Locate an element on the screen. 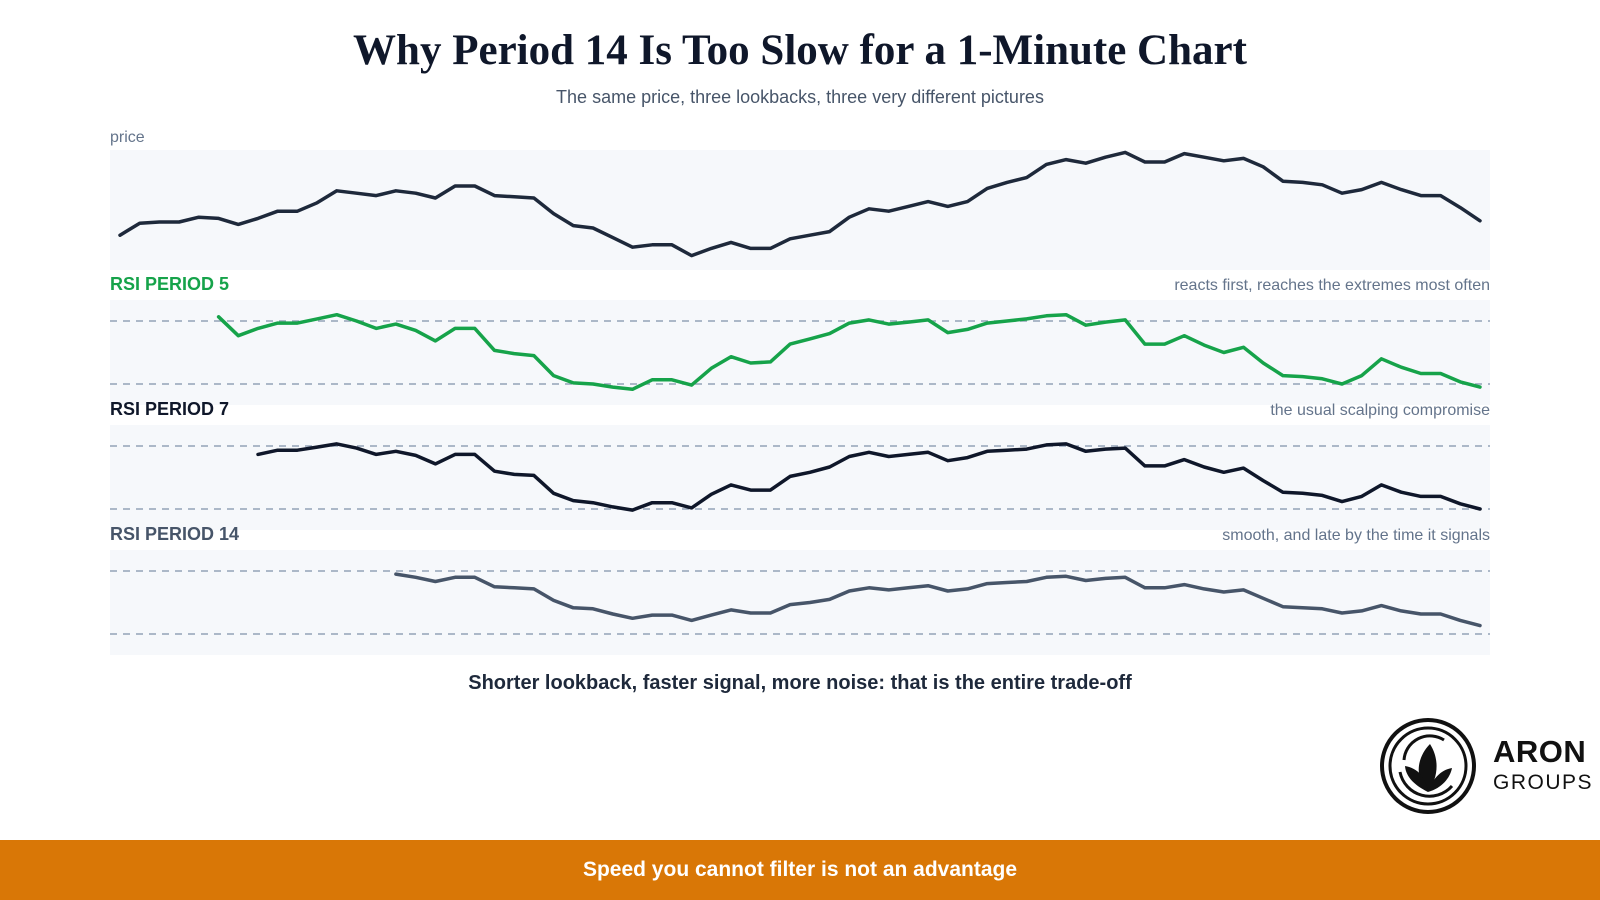  price-series-line is located at coordinates (800, 204).